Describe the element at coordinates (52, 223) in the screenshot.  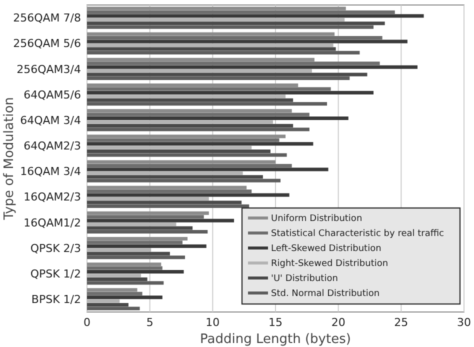
I see `y-tick-label: 16QAM1/2` at that location.